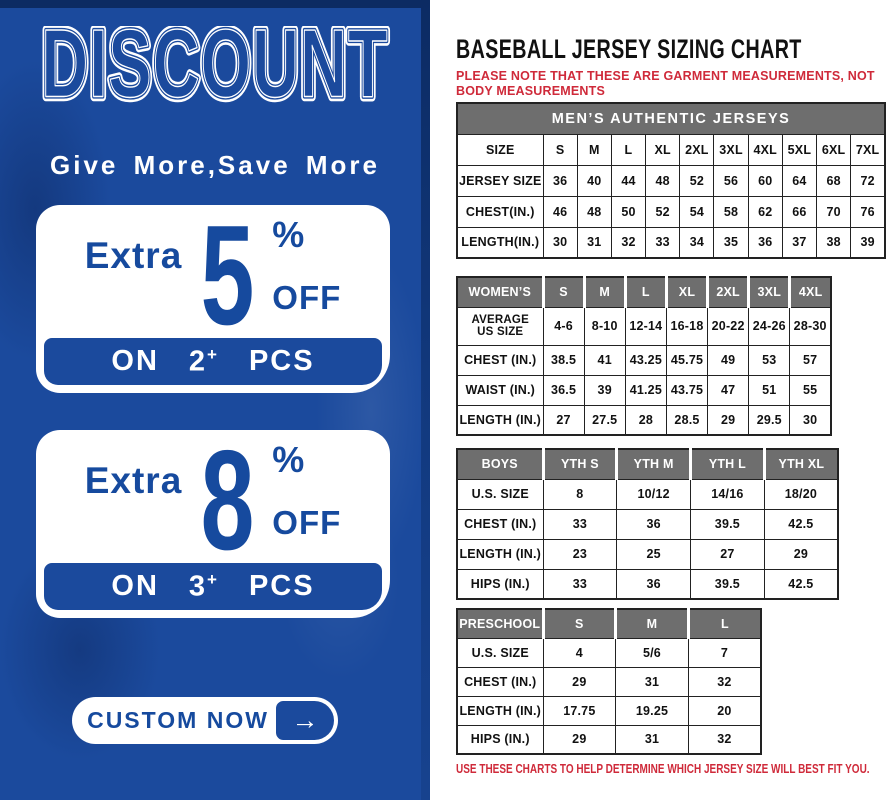 This screenshot has width=888, height=800. I want to click on value-cell: 19.25, so click(652, 710).